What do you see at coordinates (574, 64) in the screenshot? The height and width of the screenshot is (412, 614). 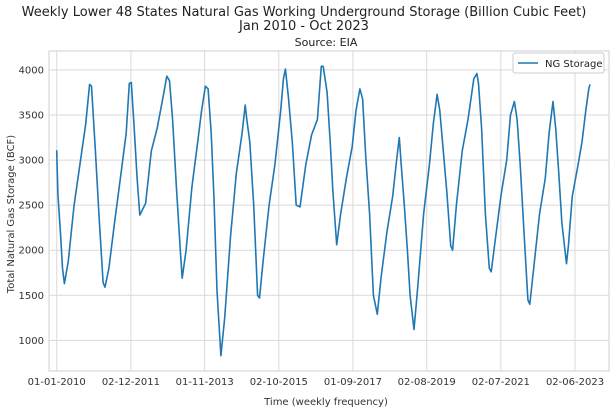 I see `legend-label: NG Storage` at bounding box center [574, 64].